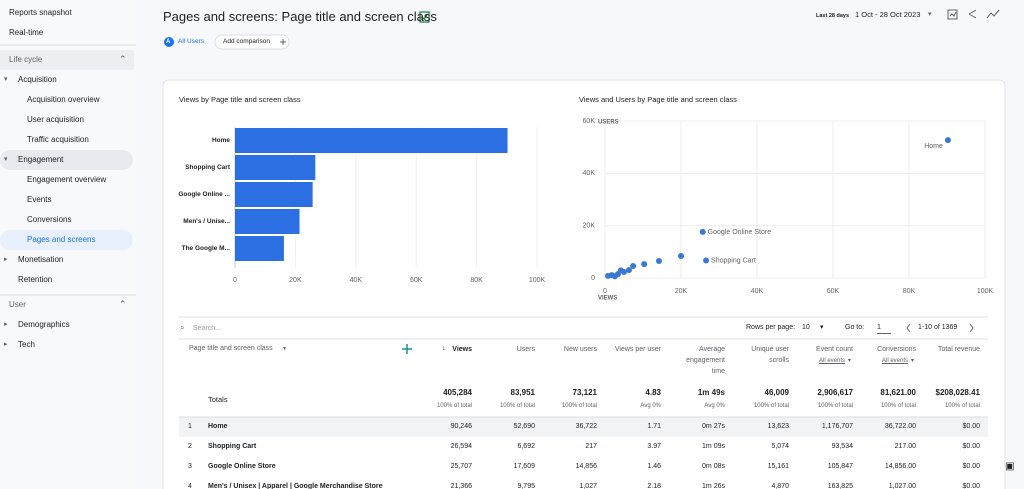  I want to click on row-cell: 1,027.00, so click(902, 486).